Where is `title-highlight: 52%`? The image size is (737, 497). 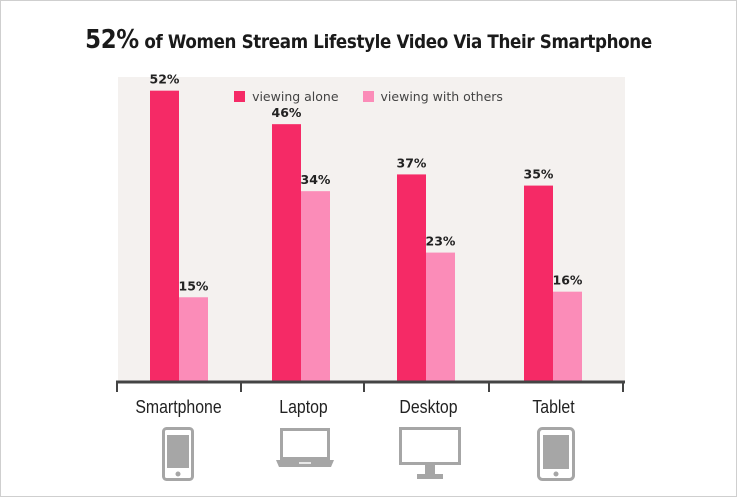
title-highlight: 52% is located at coordinates (112, 40).